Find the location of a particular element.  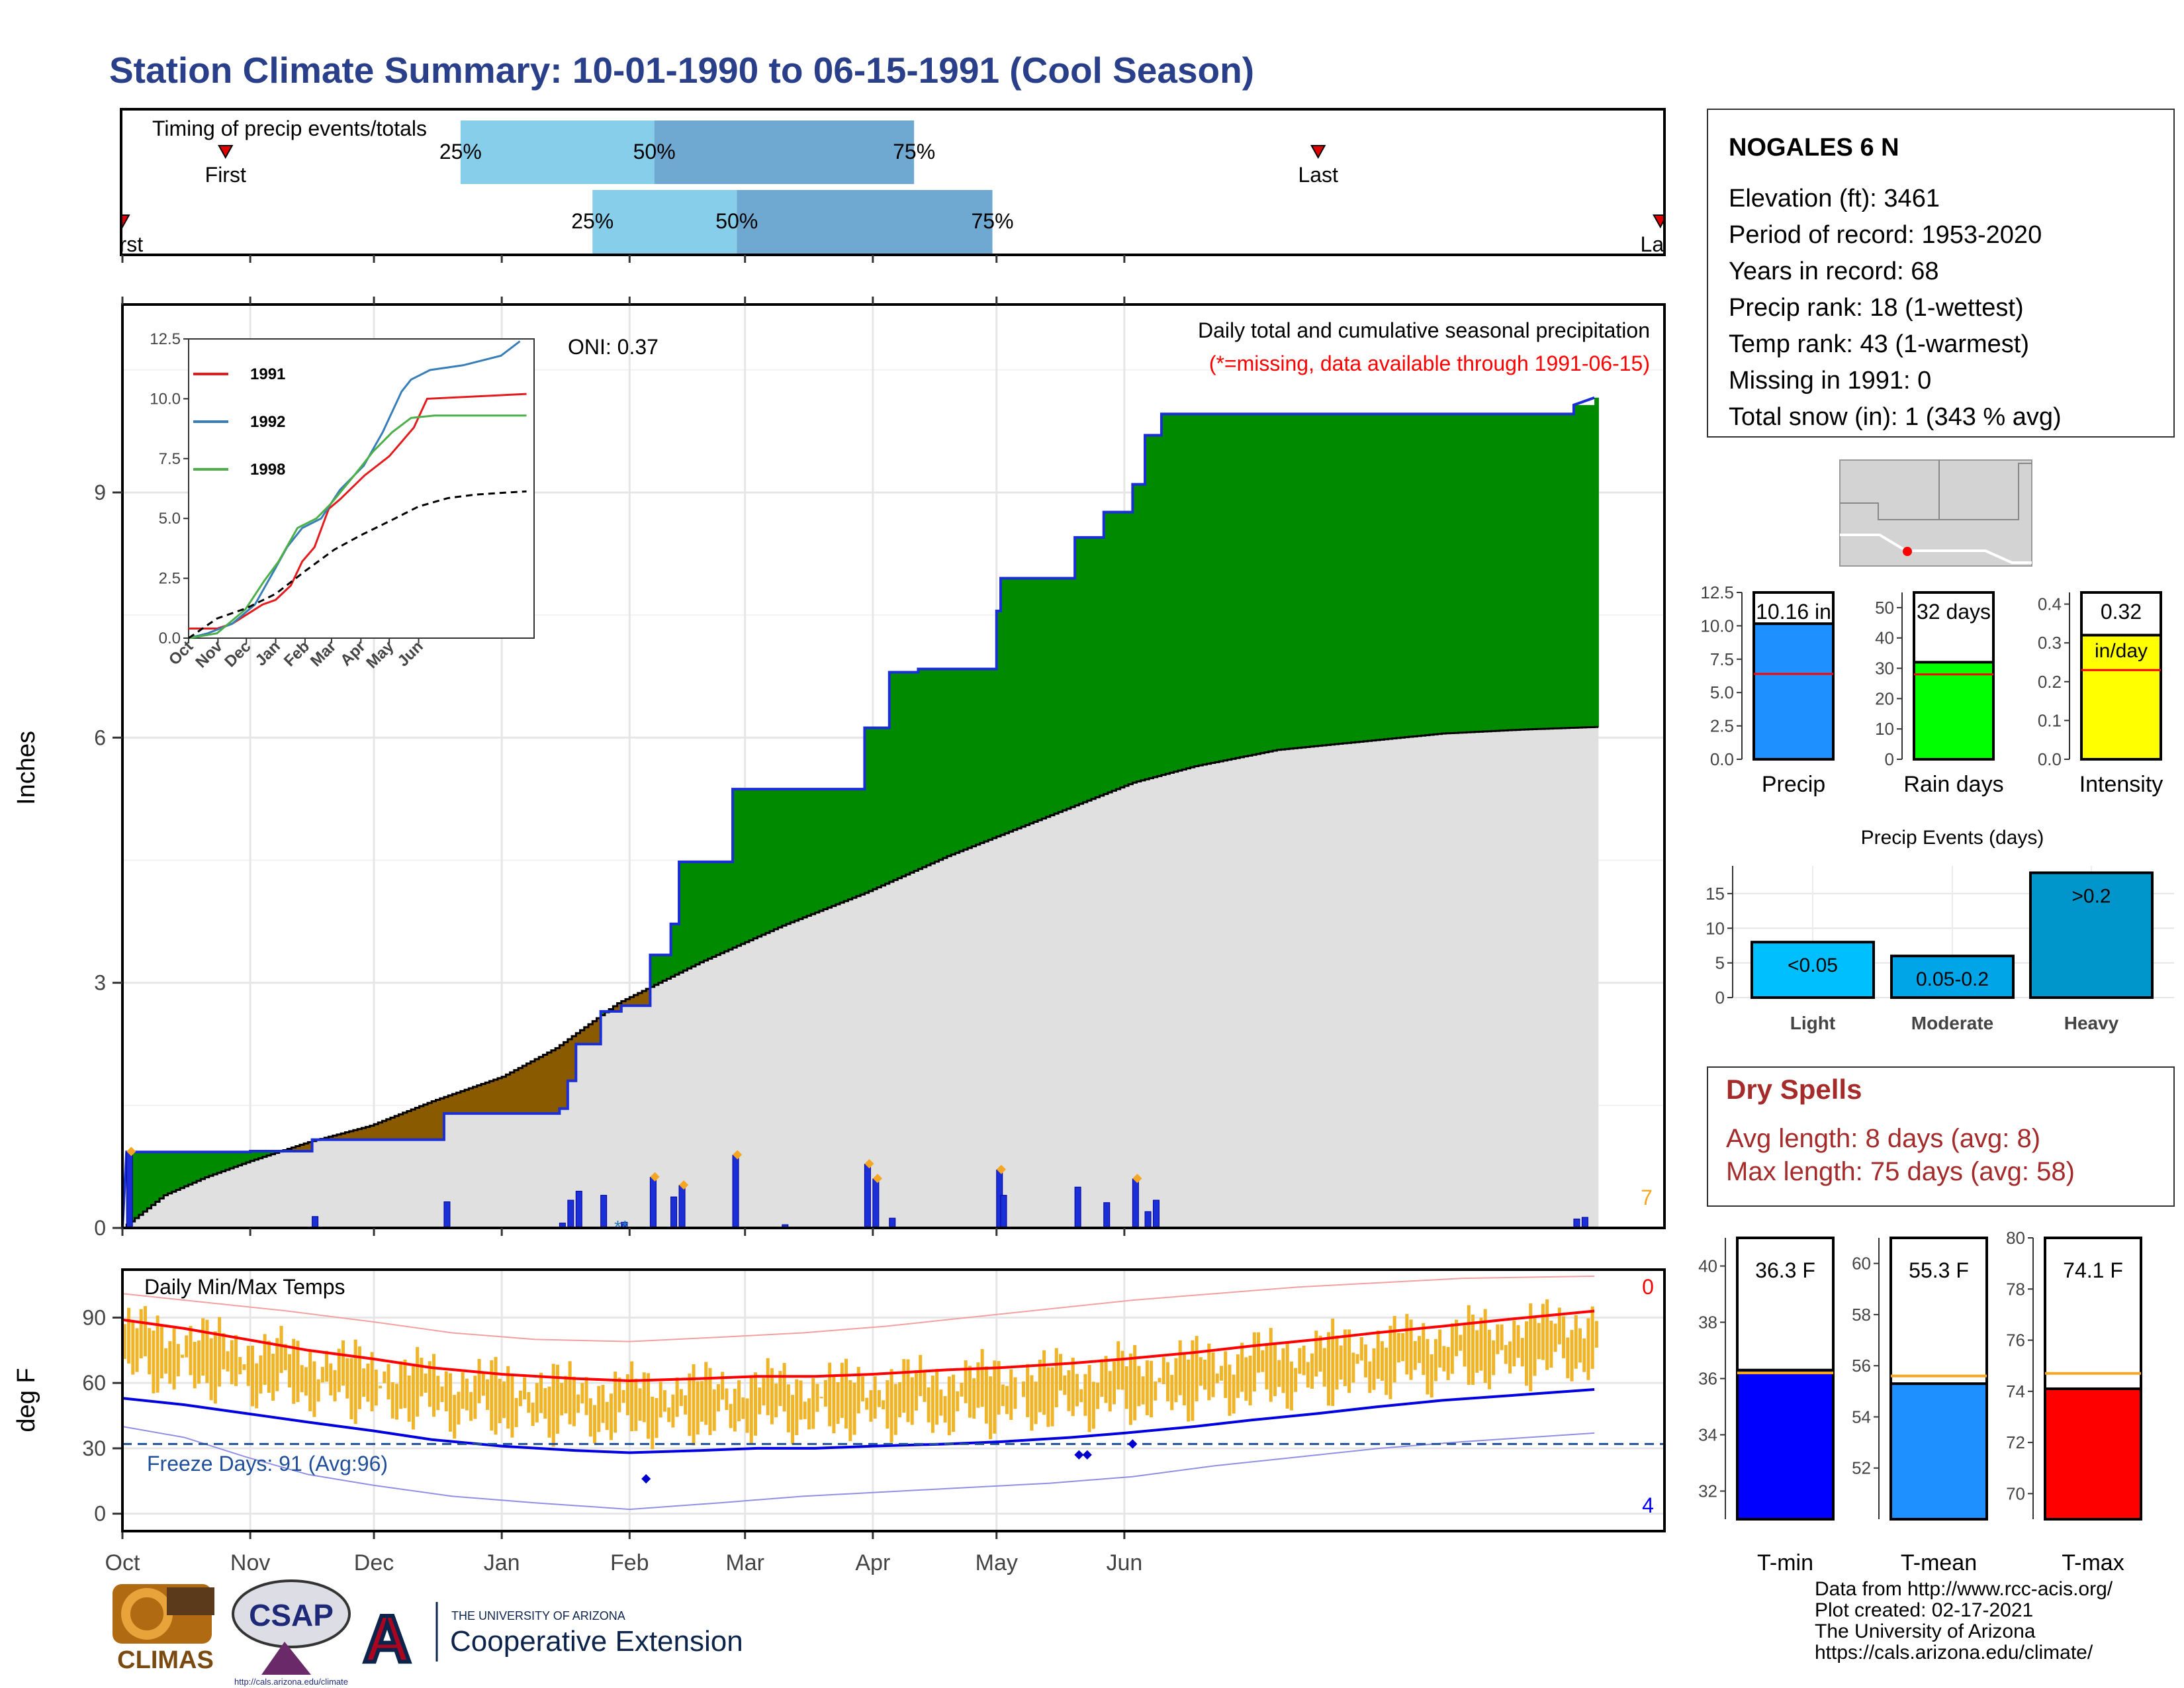

summary-ytick-label-1-5: 50 is located at coordinates (1885, 608).